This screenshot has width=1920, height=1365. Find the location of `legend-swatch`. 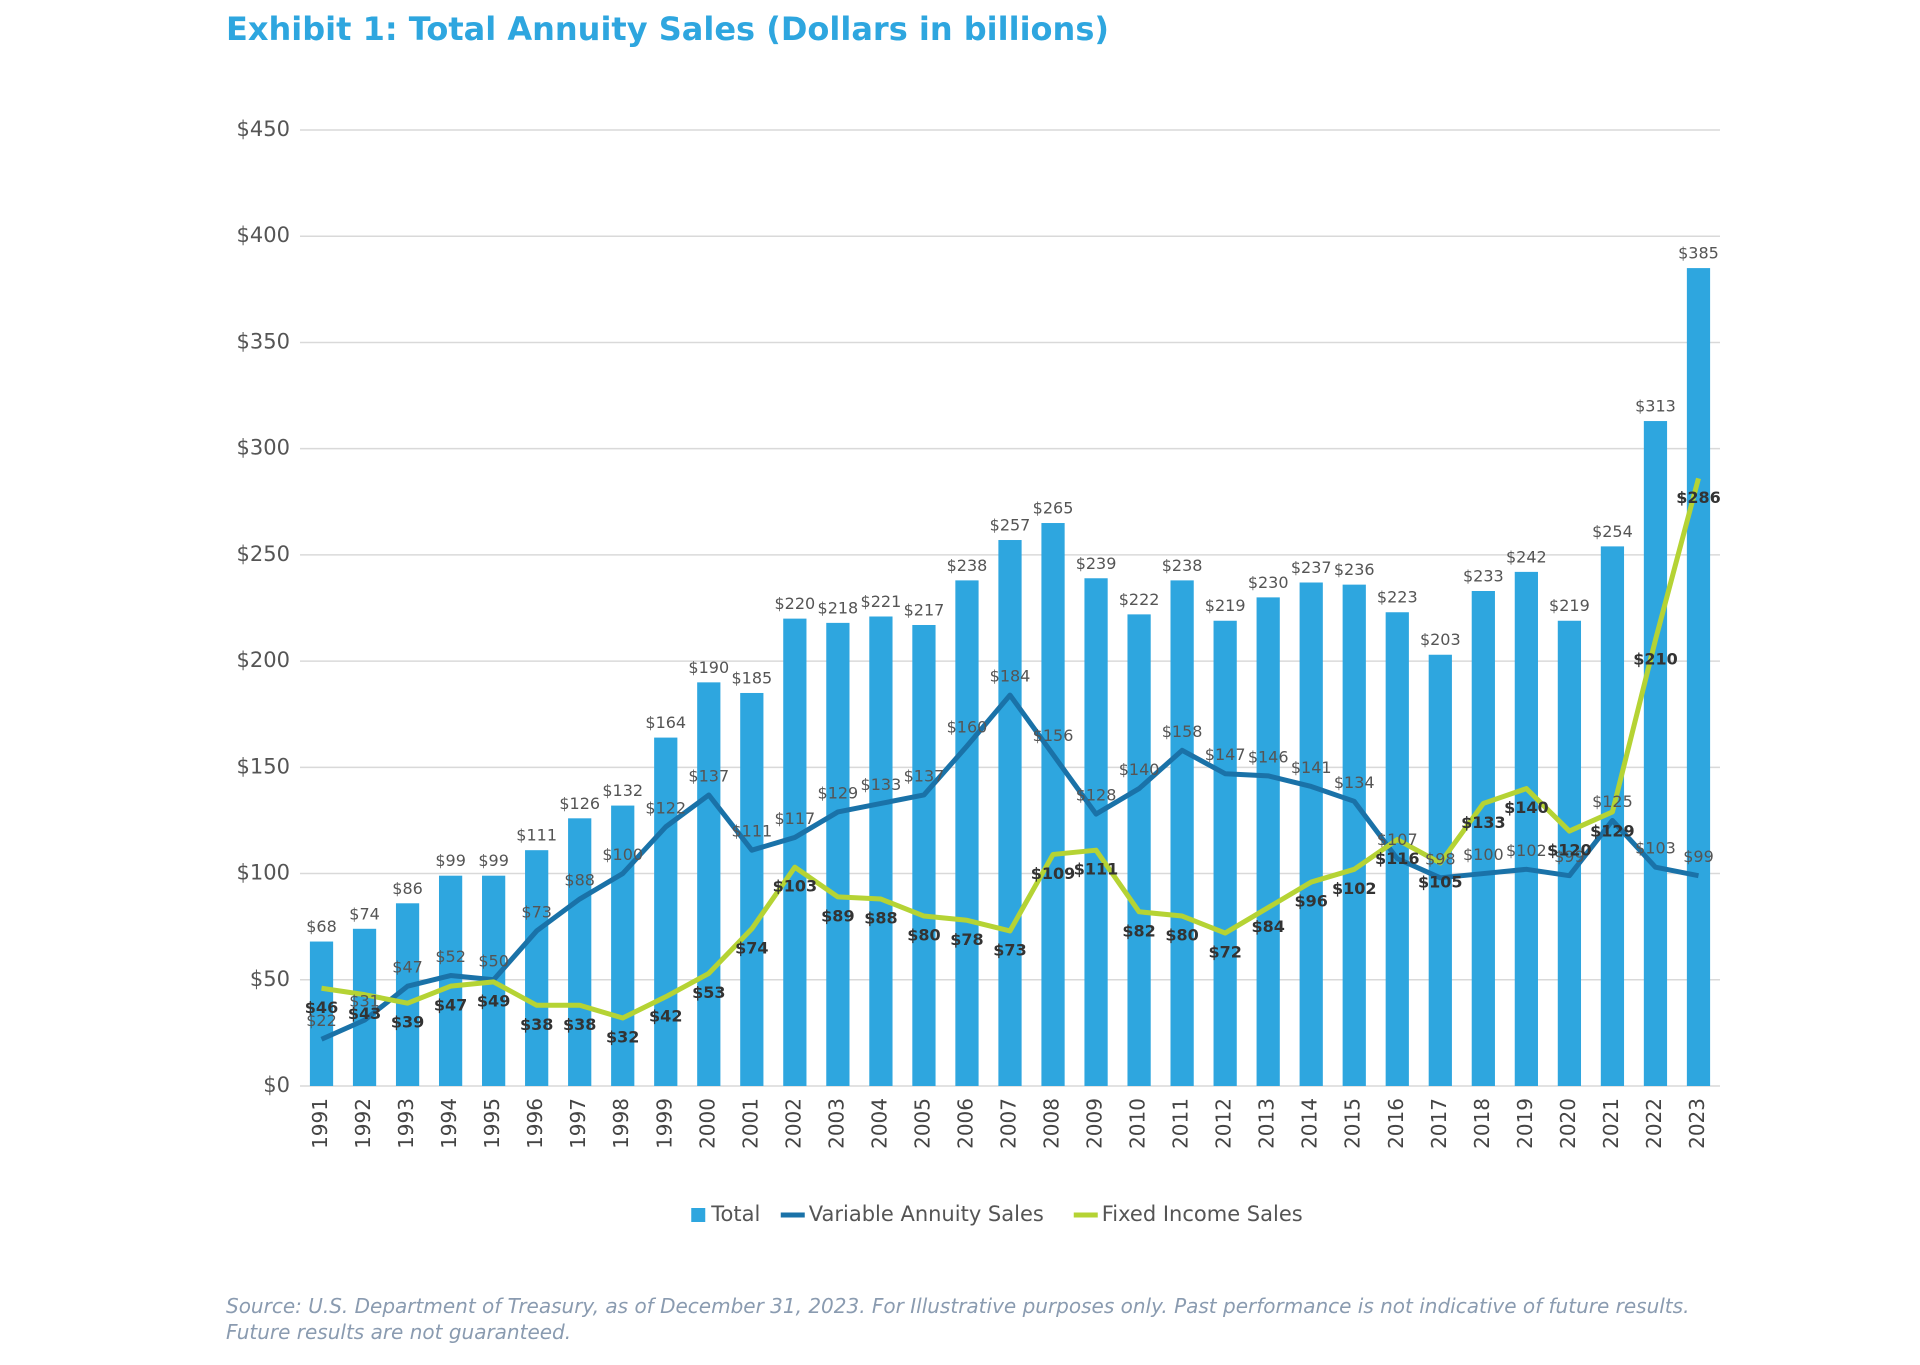

legend-swatch is located at coordinates (698, 1215).